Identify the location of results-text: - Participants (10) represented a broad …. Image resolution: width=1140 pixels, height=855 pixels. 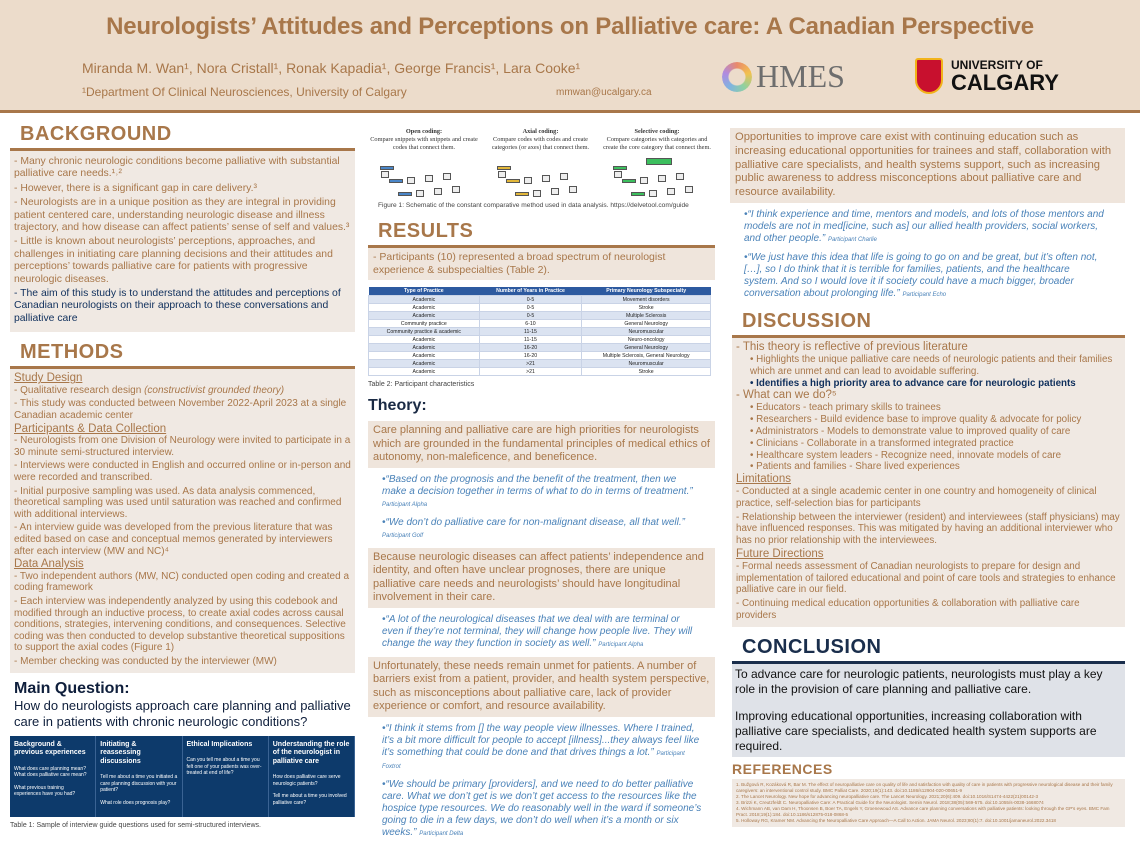
(541, 264).